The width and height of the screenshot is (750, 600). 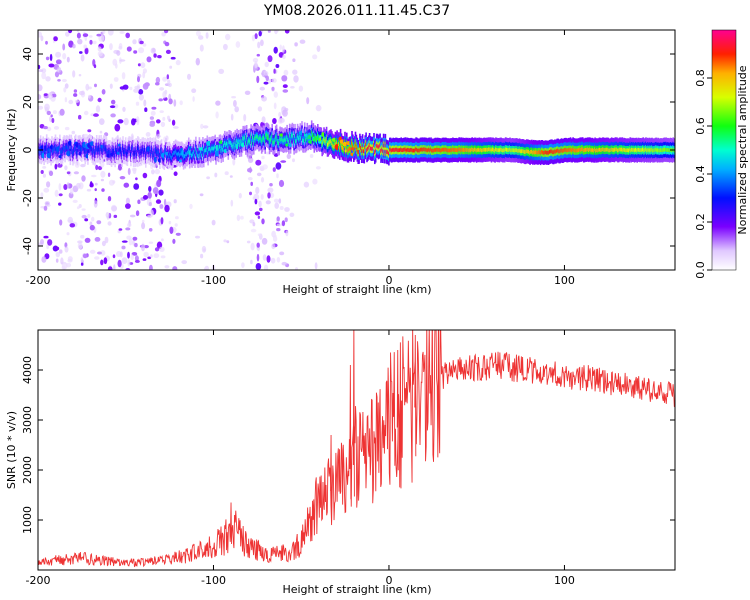 I want to click on spectrogram-band-blob, so click(x=156, y=159).